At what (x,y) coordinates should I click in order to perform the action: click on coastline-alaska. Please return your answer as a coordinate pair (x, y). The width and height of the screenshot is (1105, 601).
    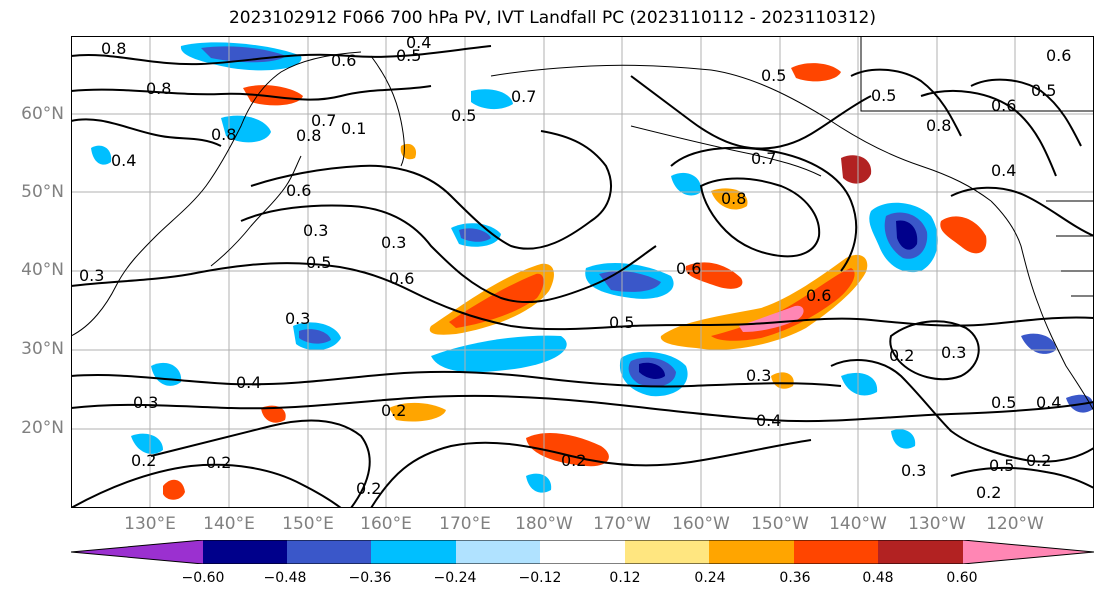
    Looking at the image, I should click on (741, 133).